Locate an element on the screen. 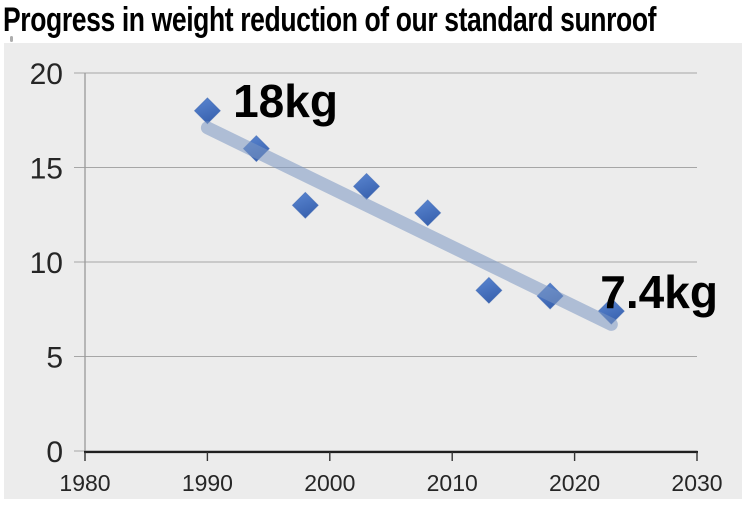  y-tick-label: 15 is located at coordinates (46, 169).